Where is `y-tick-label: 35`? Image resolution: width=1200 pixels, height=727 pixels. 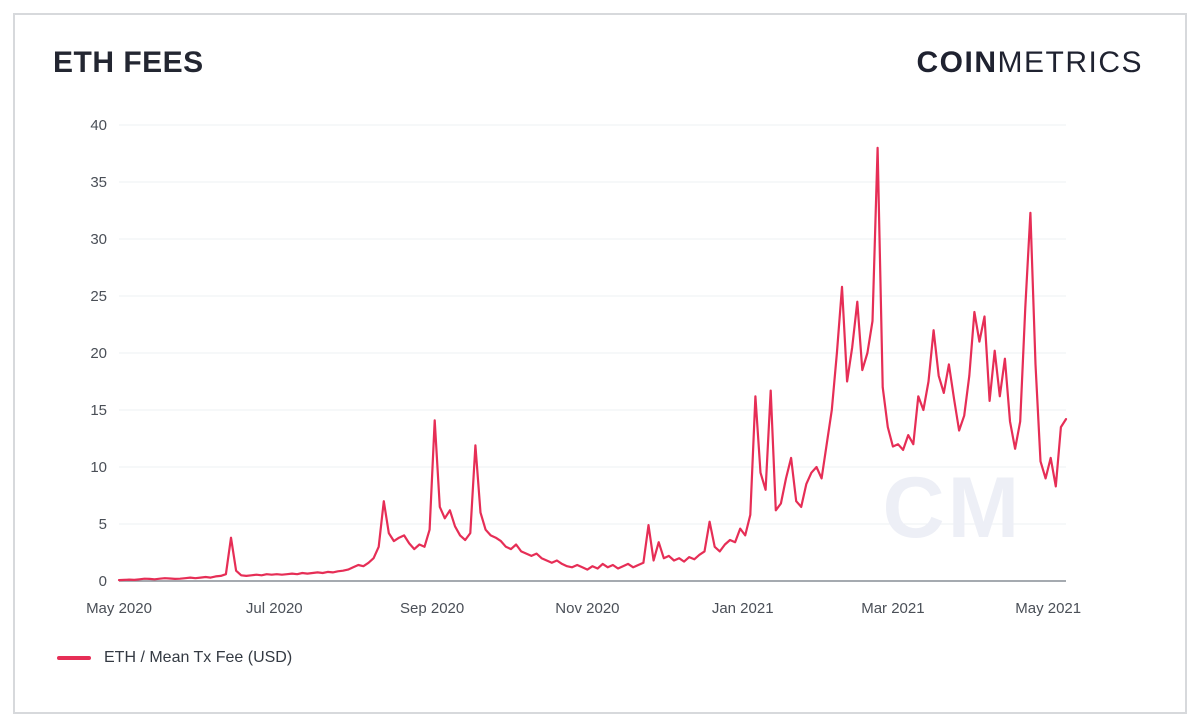 y-tick-label: 35 is located at coordinates (98, 182).